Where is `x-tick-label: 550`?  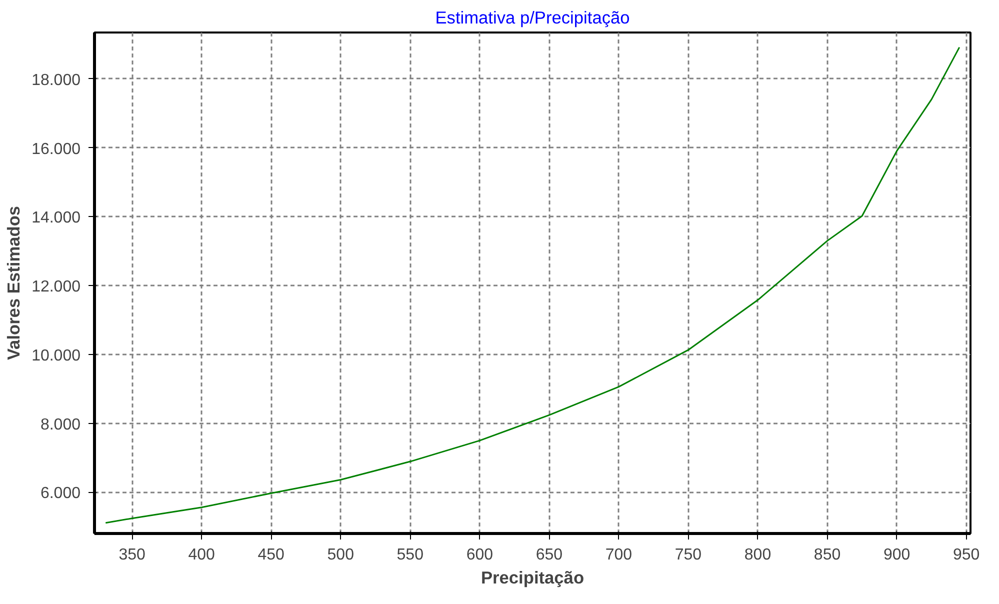
x-tick-label: 550 is located at coordinates (410, 555).